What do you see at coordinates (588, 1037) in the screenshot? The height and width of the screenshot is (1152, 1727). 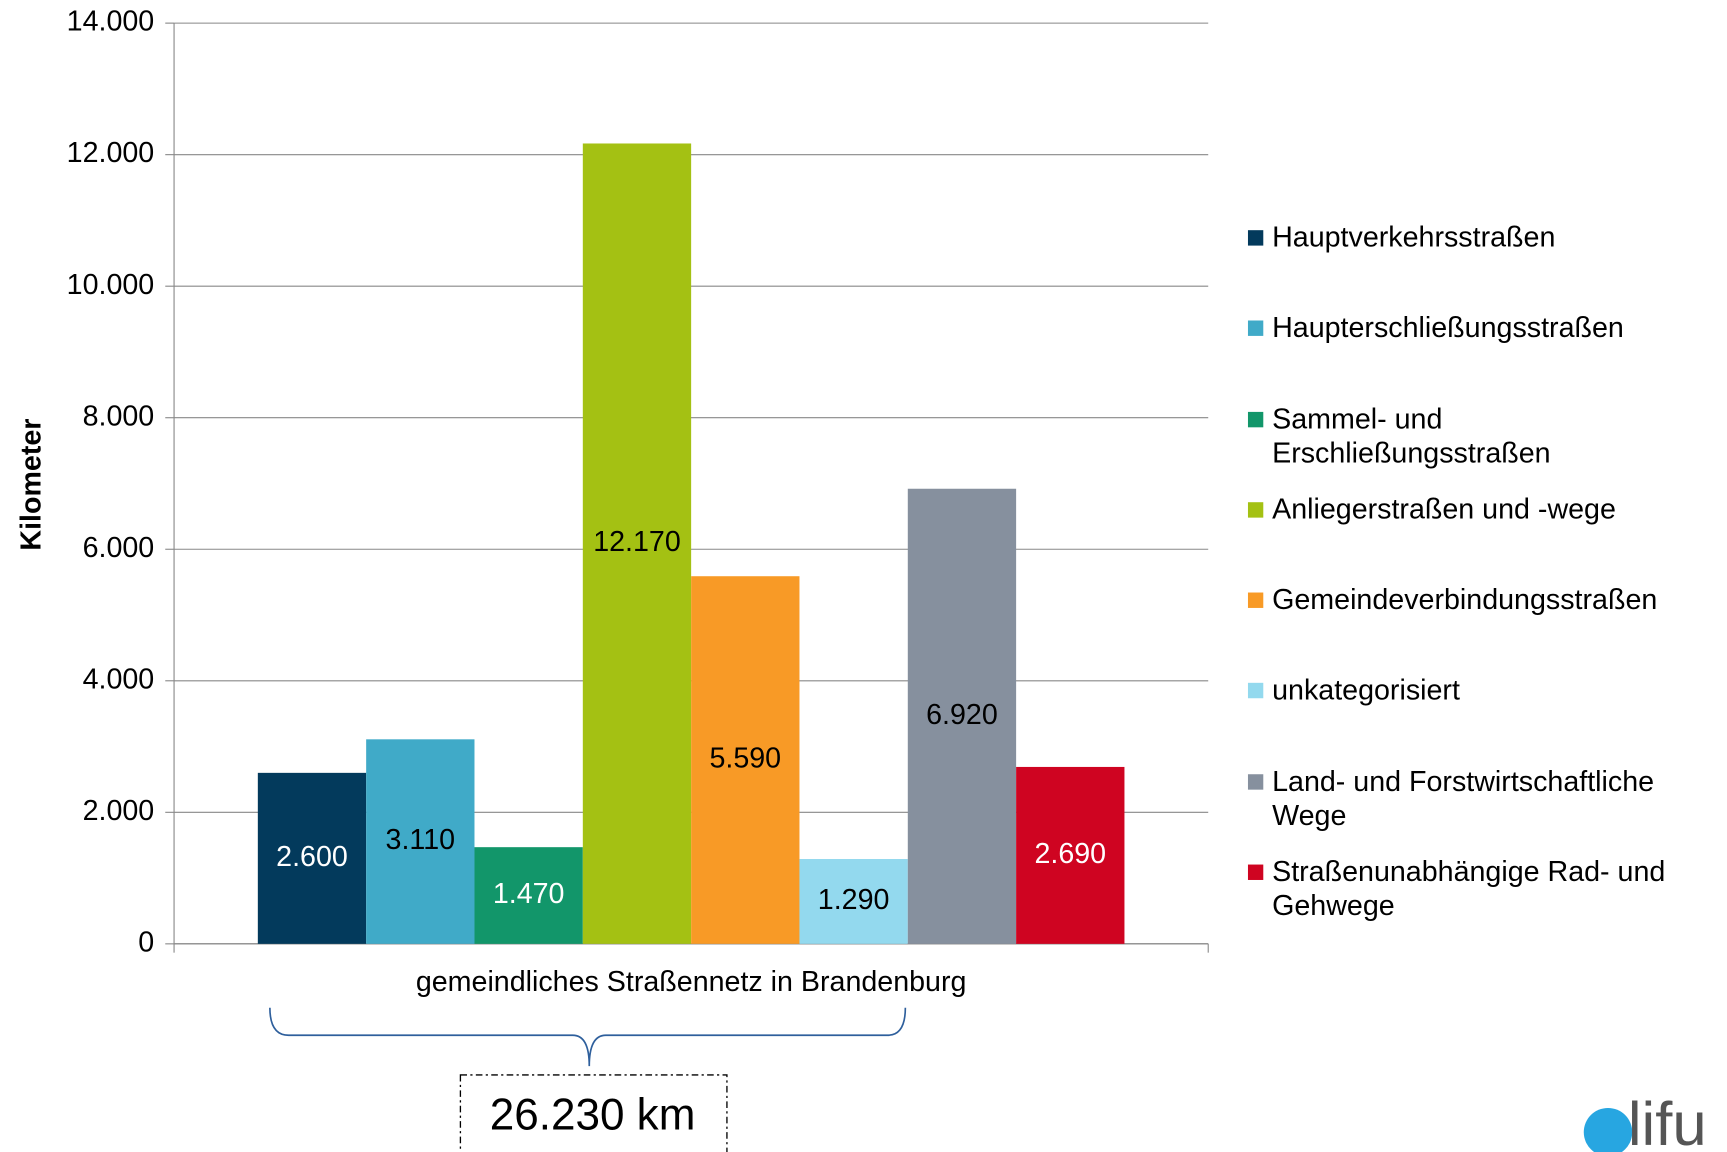 I see `brace` at bounding box center [588, 1037].